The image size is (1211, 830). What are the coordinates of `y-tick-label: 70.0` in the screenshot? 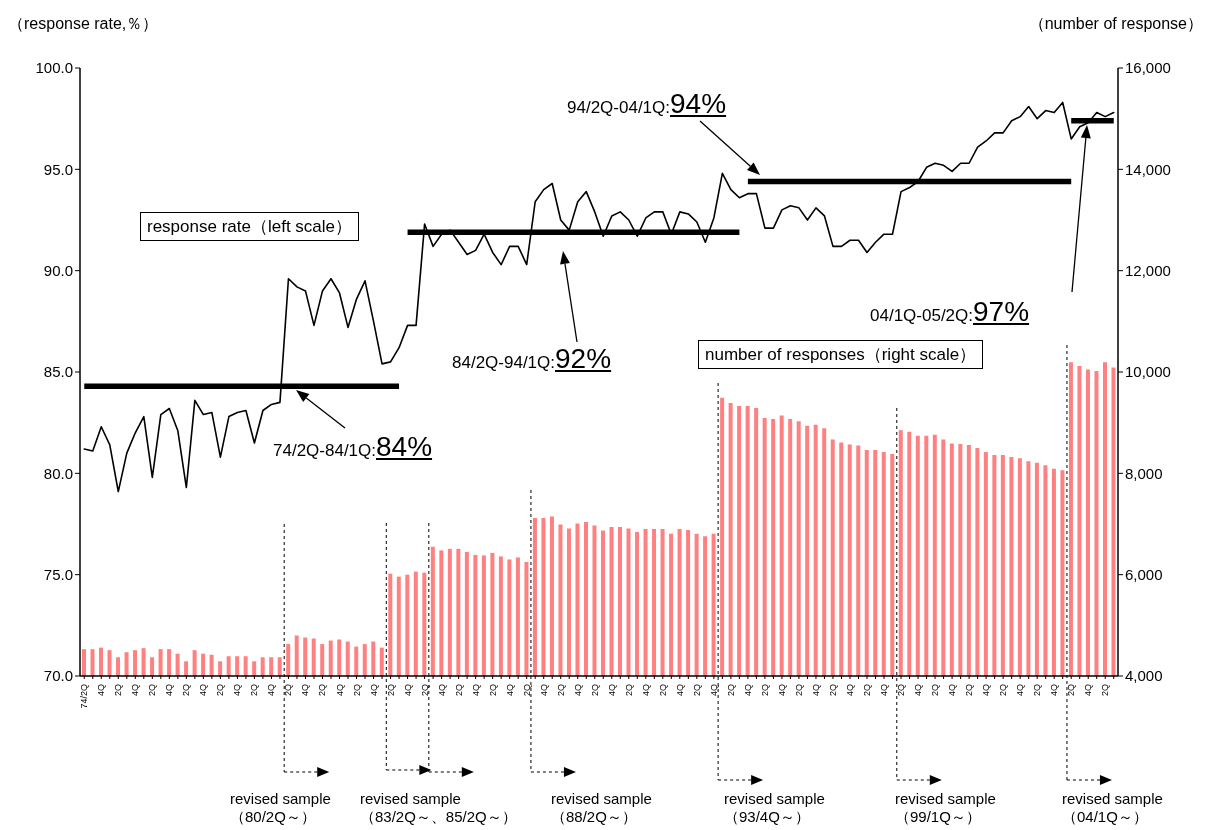 It's located at (58, 676).